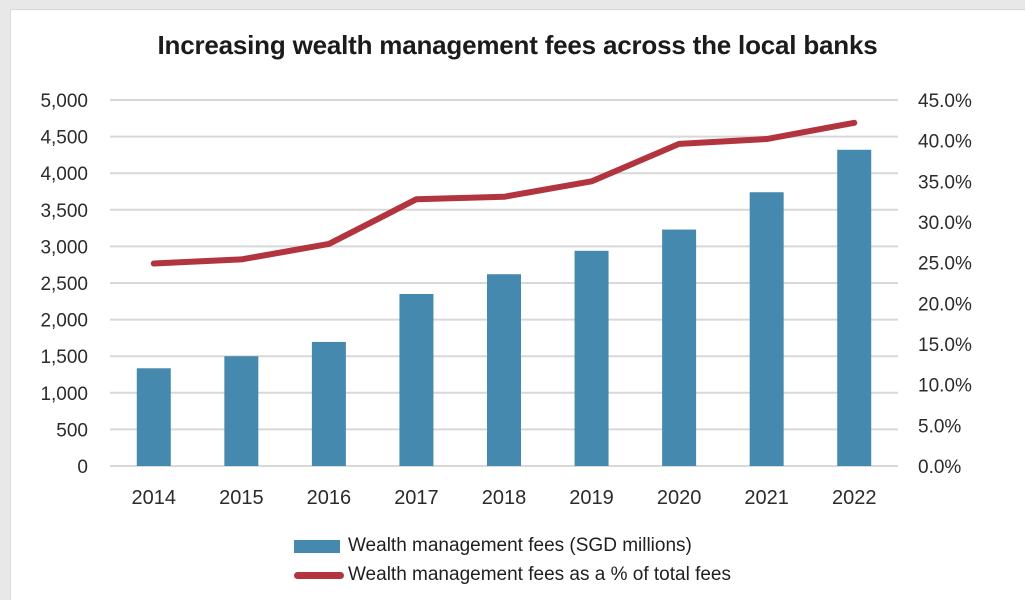  What do you see at coordinates (945, 223) in the screenshot?
I see `right-axis-tick-label: 30.0%` at bounding box center [945, 223].